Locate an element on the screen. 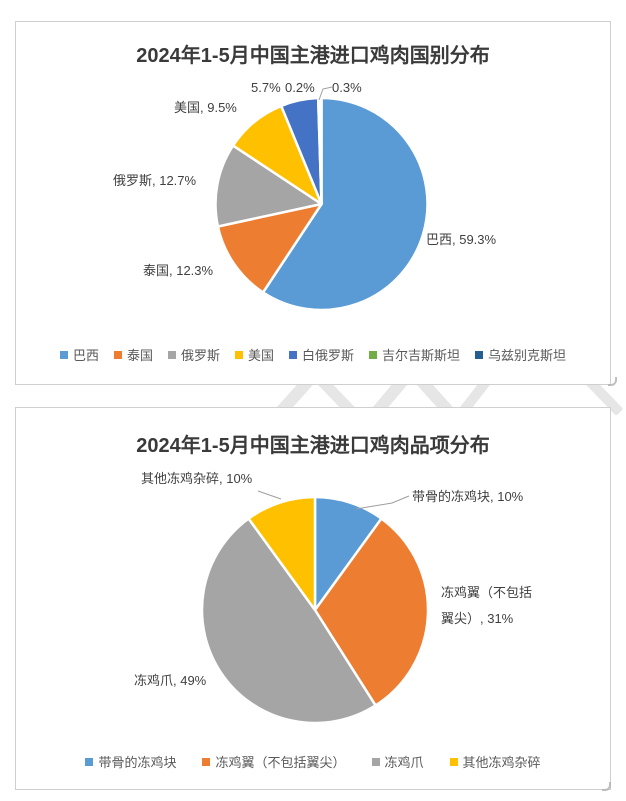 The height and width of the screenshot is (801, 626). pie-label-belarus: 5.7% is located at coordinates (266, 87).